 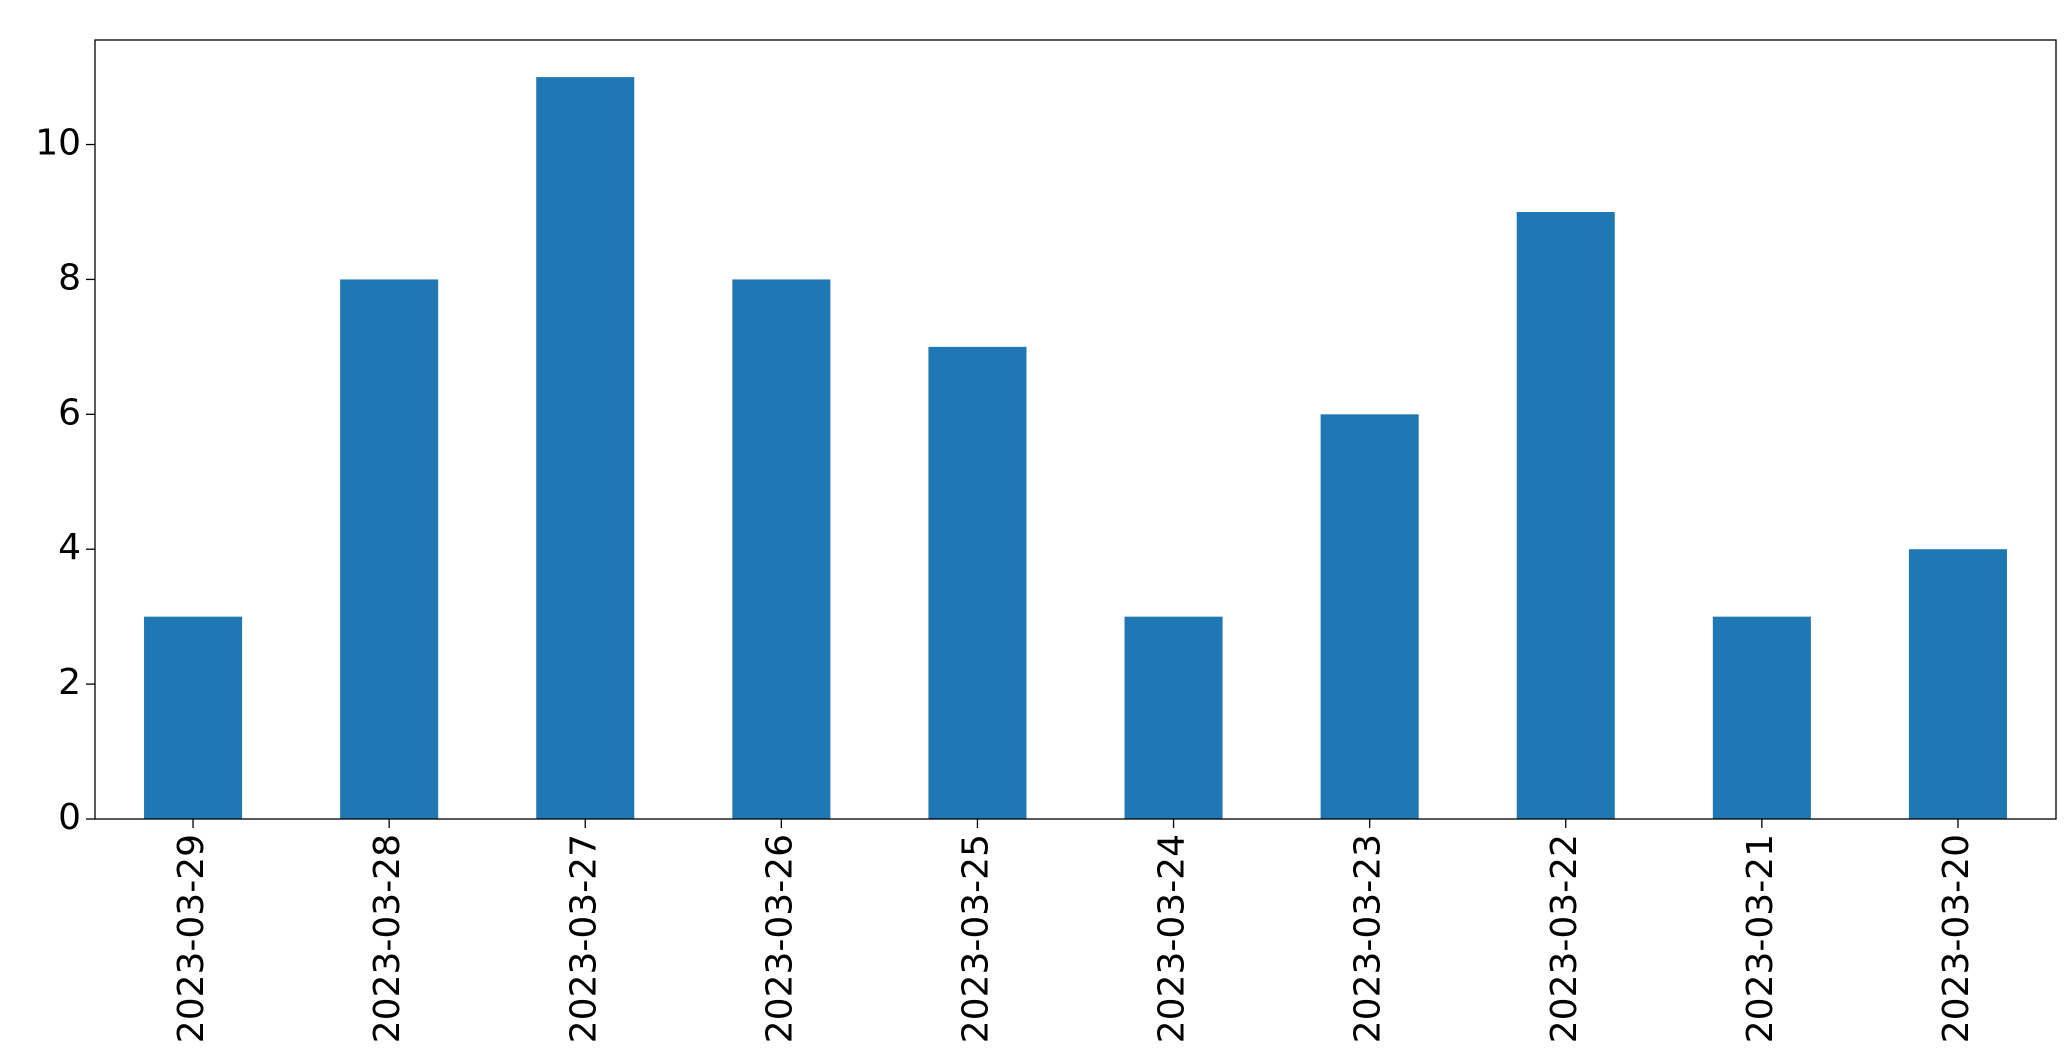 What do you see at coordinates (69, 817) in the screenshot?
I see `y-tick-label: 0` at bounding box center [69, 817].